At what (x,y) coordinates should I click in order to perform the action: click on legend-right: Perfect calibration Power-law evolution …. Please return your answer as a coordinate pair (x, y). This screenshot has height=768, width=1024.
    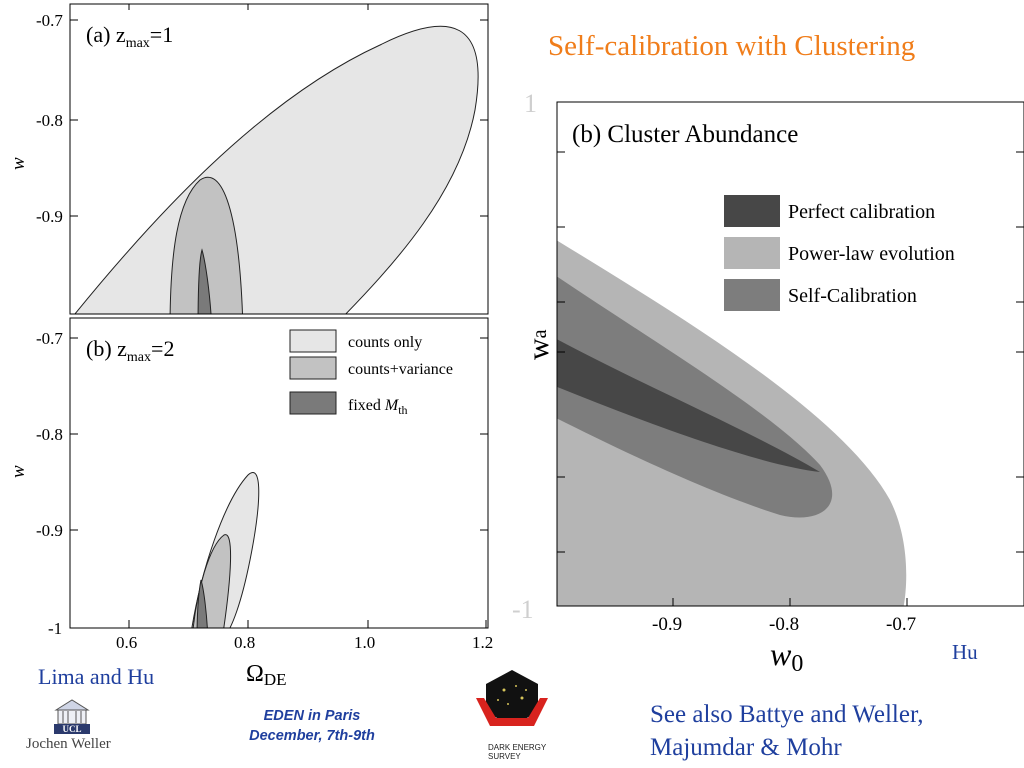
    Looking at the image, I should click on (839, 253).